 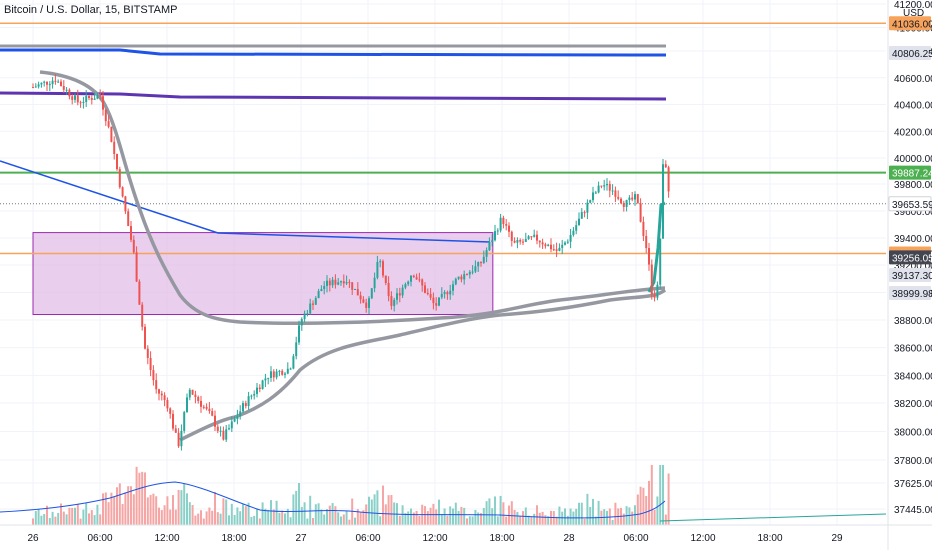 What do you see at coordinates (913, 461) in the screenshot?
I see `price-tick-label: 37800.00` at bounding box center [913, 461].